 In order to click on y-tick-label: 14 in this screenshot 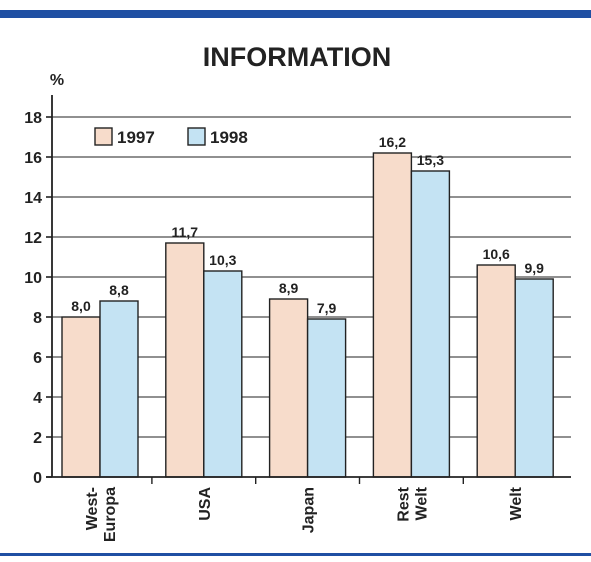, I will do `click(33, 198)`.